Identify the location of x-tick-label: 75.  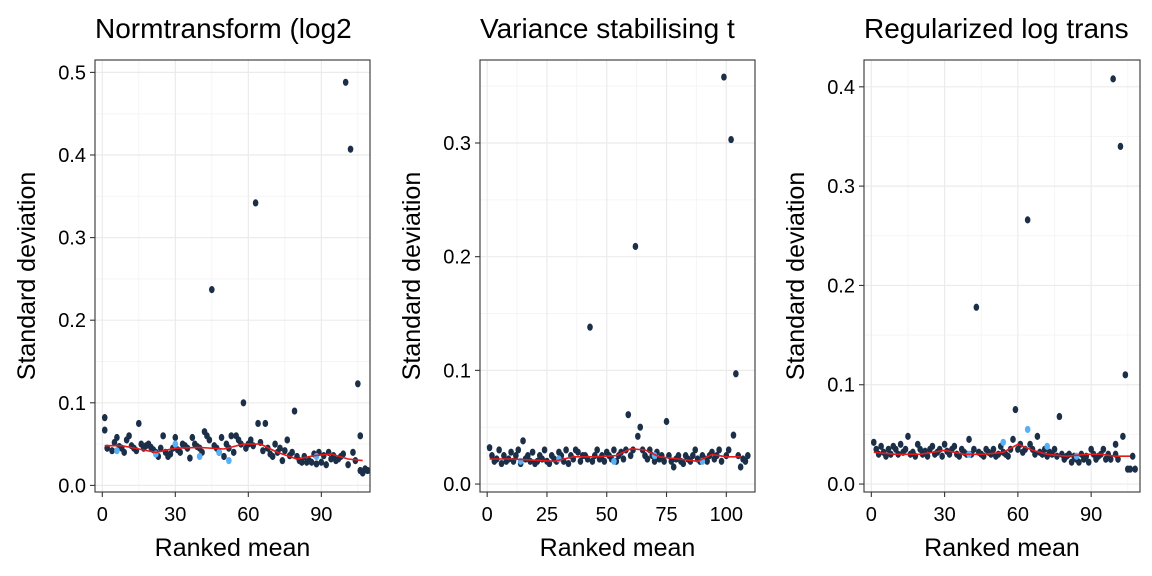
(666, 515).